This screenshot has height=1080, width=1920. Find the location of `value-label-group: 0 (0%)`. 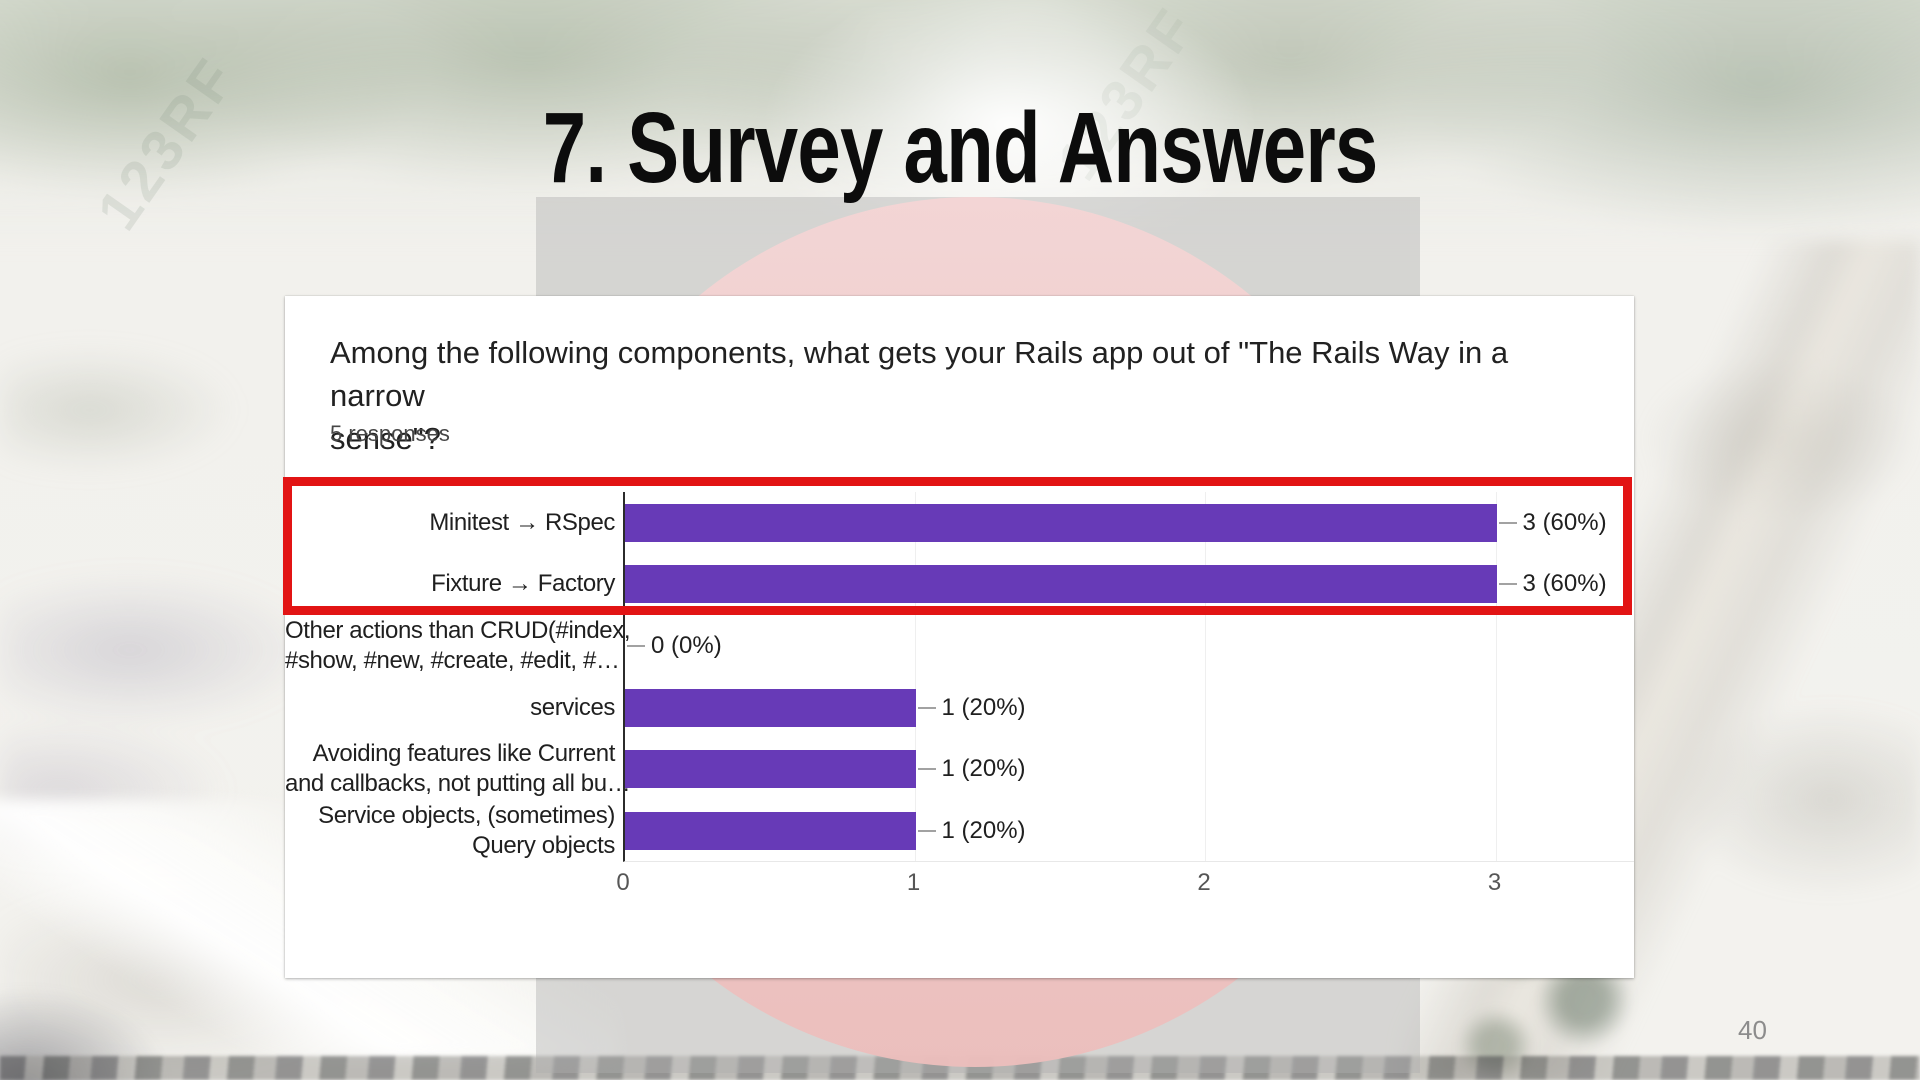

value-label-group: 0 (0%) is located at coordinates (674, 646).